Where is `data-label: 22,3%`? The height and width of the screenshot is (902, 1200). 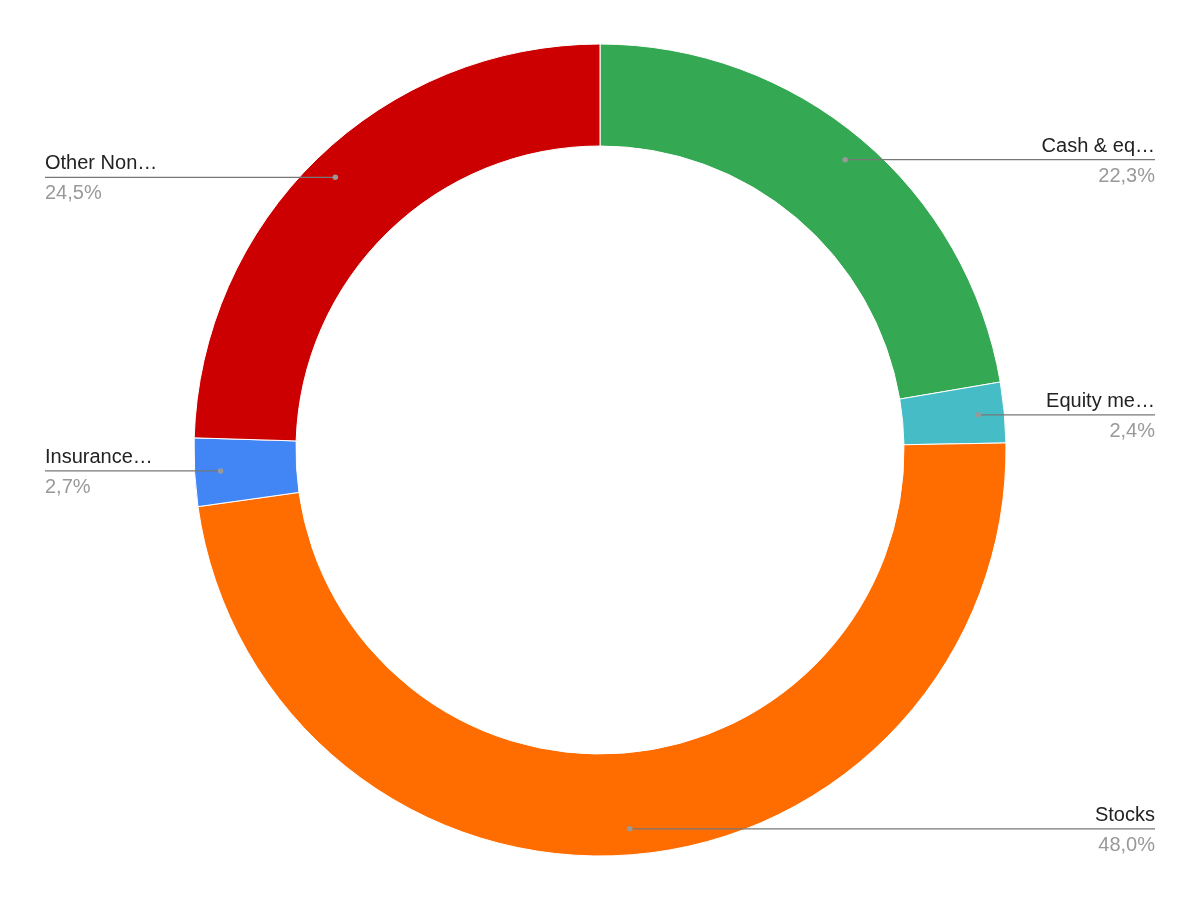 data-label: 22,3% is located at coordinates (1127, 174).